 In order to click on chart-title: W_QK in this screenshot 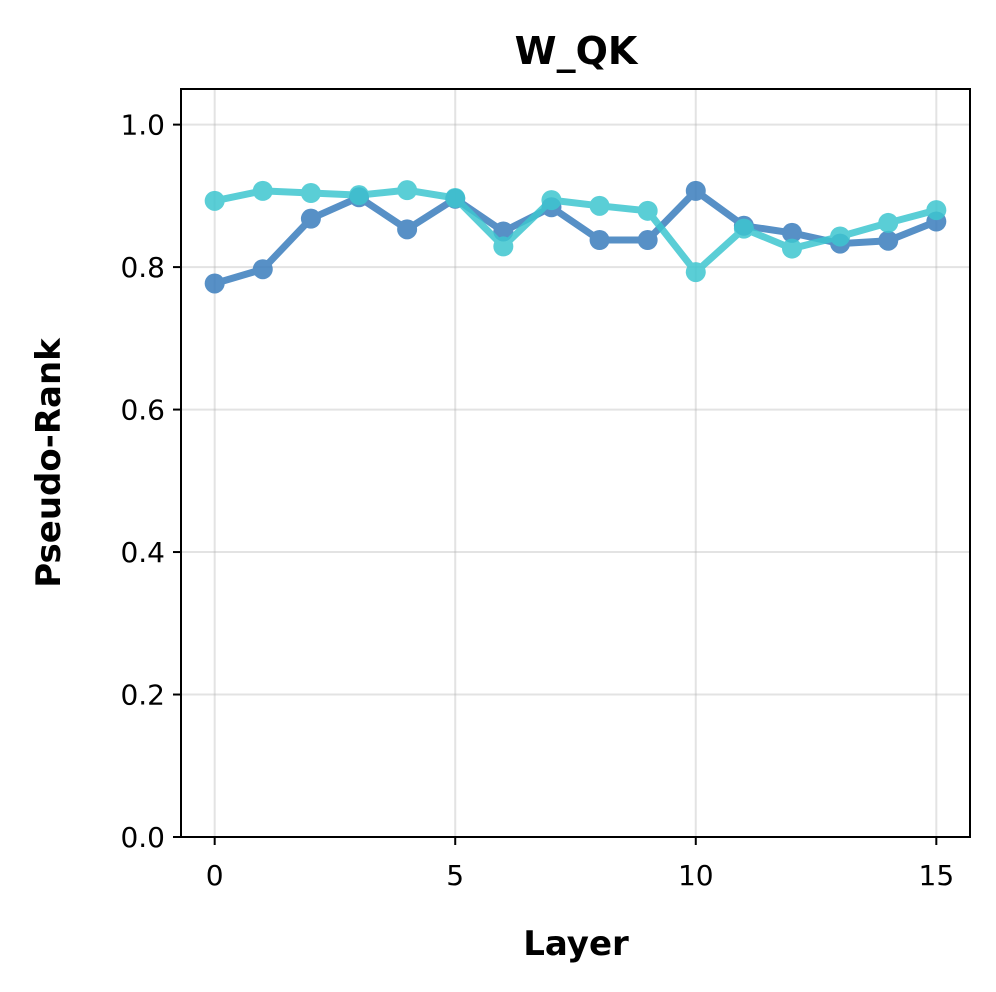, I will do `click(577, 51)`.